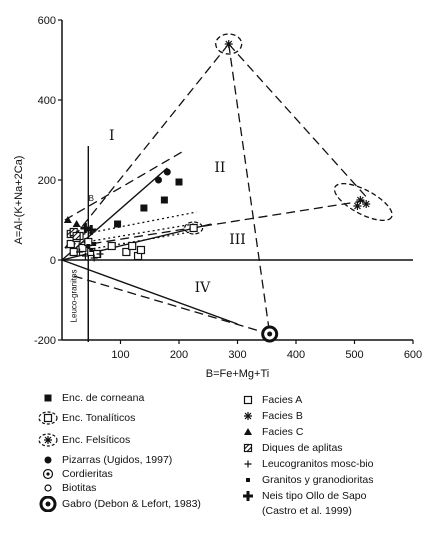 Image resolution: width=437 pixels, height=542 pixels. I want to click on legend-citation: (Castro et al. 1999), so click(307, 511).